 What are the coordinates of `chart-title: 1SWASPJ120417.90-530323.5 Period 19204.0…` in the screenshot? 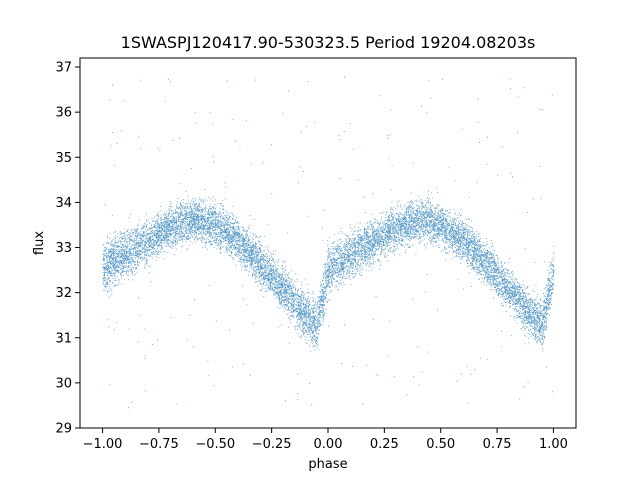 It's located at (328, 42).